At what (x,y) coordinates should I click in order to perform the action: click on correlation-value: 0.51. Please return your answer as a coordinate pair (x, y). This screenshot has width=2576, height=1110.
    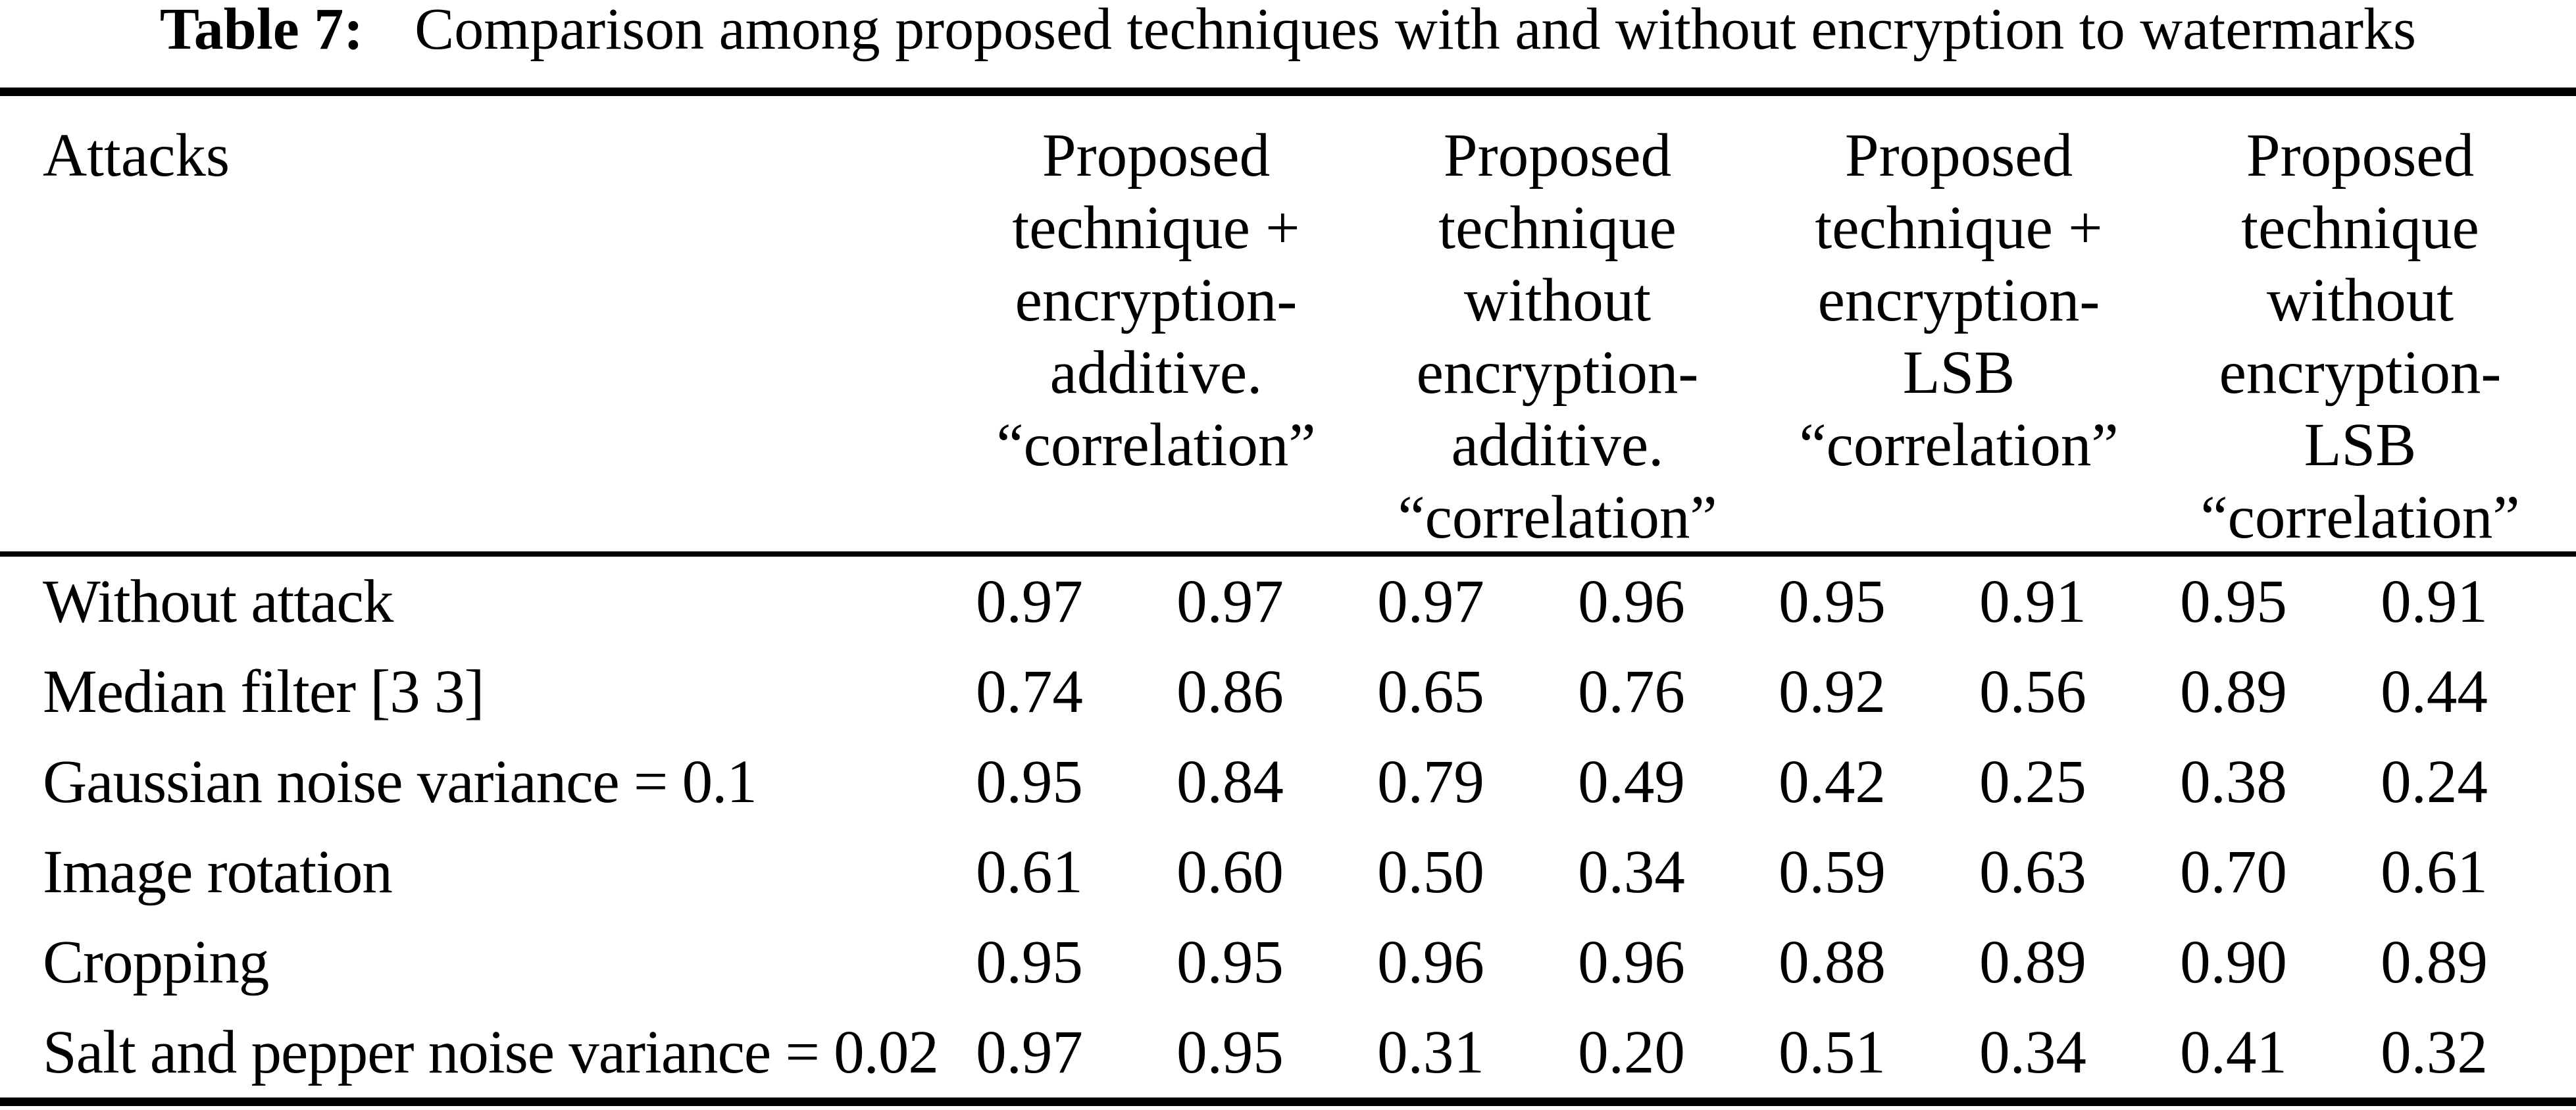
    Looking at the image, I should click on (1833, 1052).